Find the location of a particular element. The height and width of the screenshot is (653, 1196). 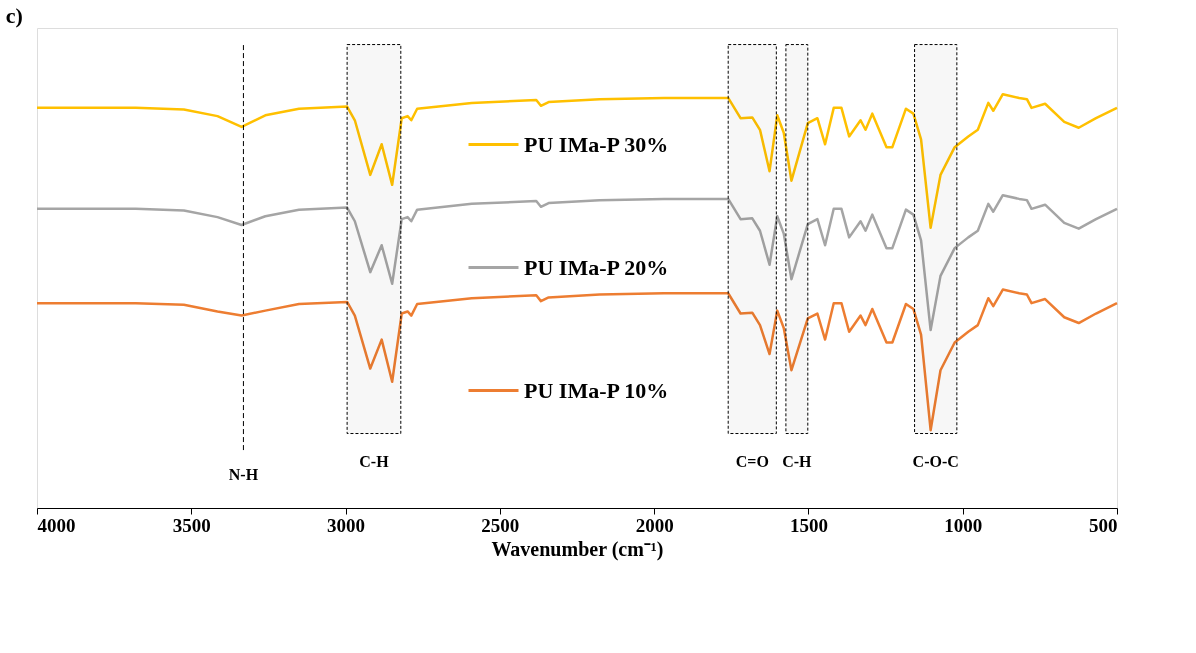

legend-label: PU IMa-P 20% is located at coordinates (596, 267).